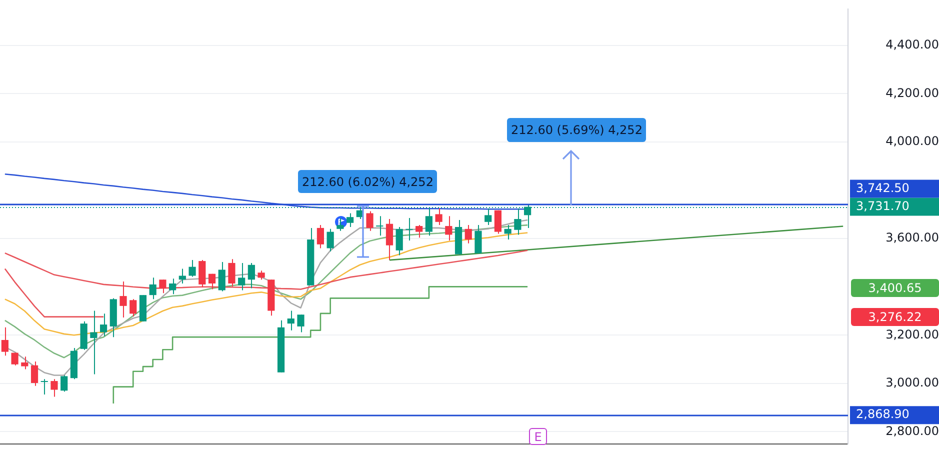 The image size is (939, 453). What do you see at coordinates (368, 181) in the screenshot?
I see `annotation: 212.60 (6.02%) 4,252` at bounding box center [368, 181].